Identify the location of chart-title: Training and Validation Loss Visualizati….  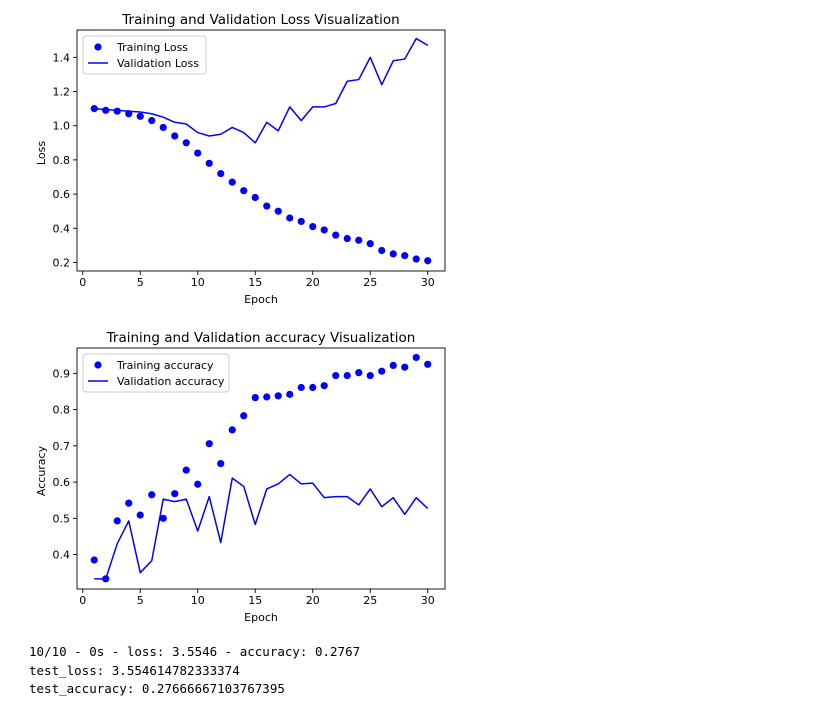
(260, 20).